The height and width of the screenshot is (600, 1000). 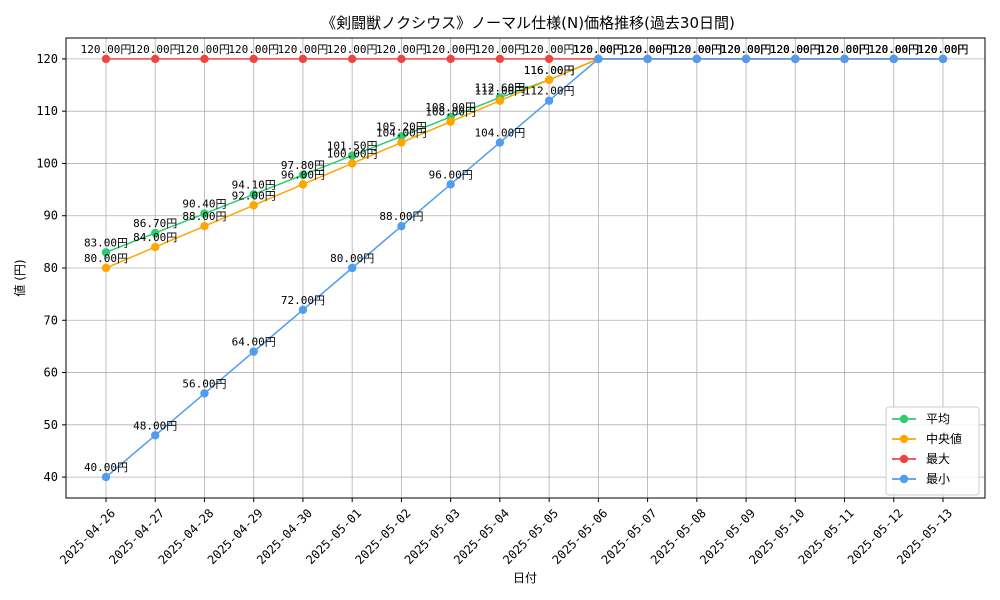 What do you see at coordinates (155, 223) in the screenshot?
I see `data-label: 86.70円` at bounding box center [155, 223].